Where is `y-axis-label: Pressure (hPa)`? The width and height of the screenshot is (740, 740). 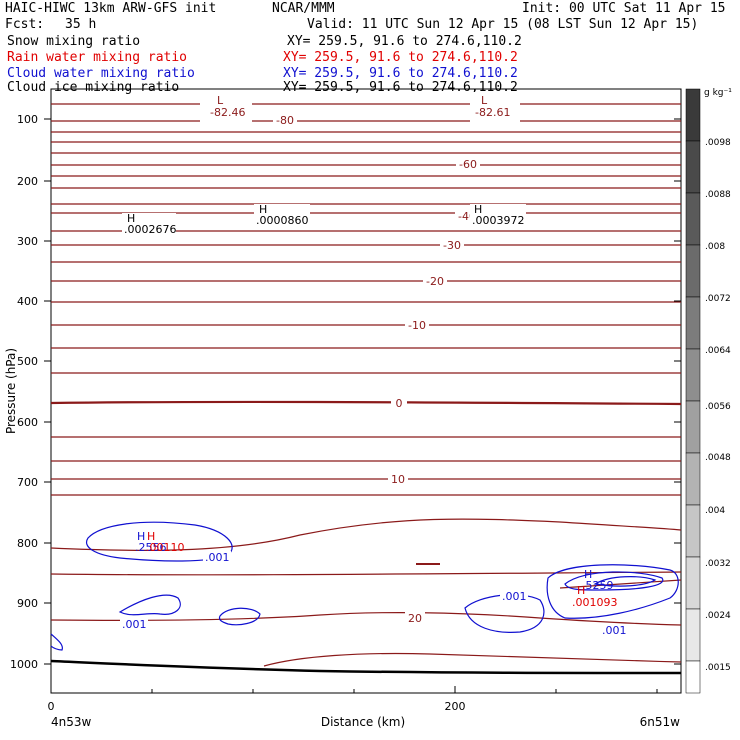
y-axis-label: Pressure (hPa) is located at coordinates (11, 391).